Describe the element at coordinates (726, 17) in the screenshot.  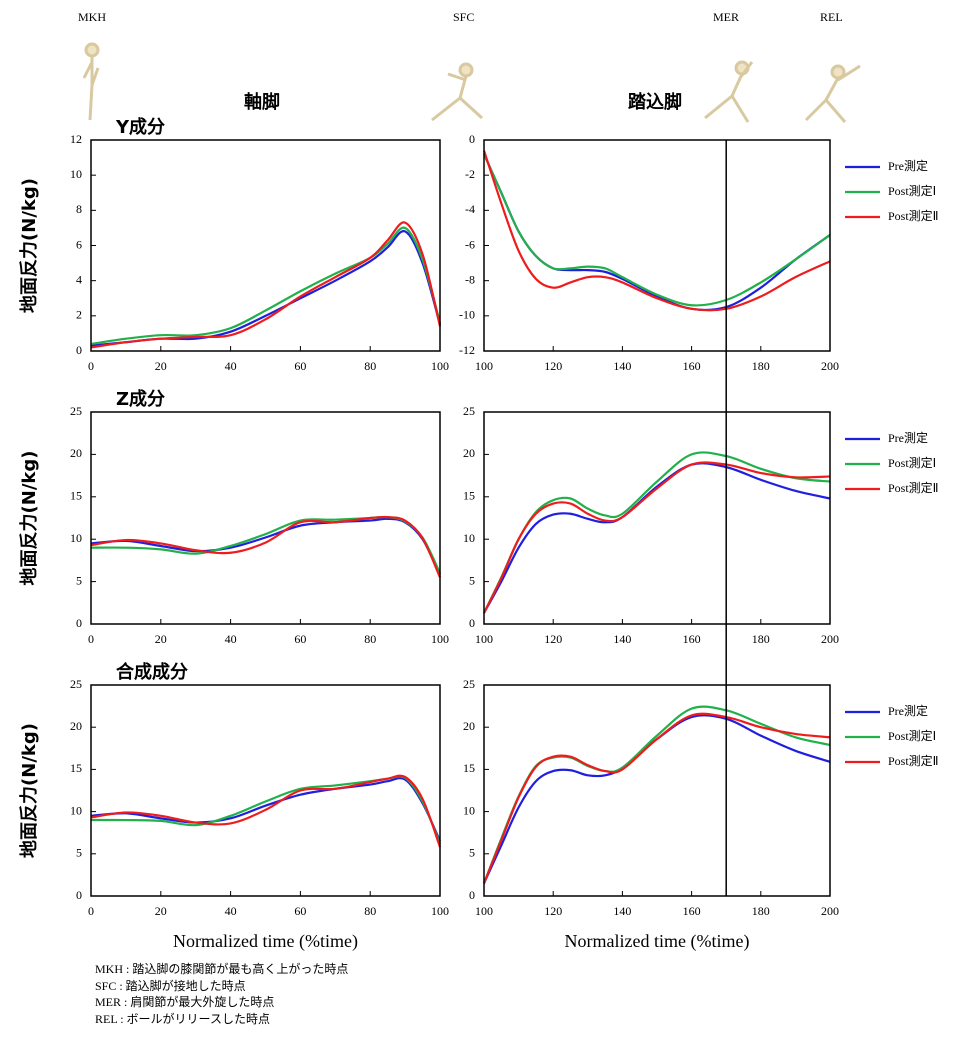
I see `phase-label: MER` at that location.